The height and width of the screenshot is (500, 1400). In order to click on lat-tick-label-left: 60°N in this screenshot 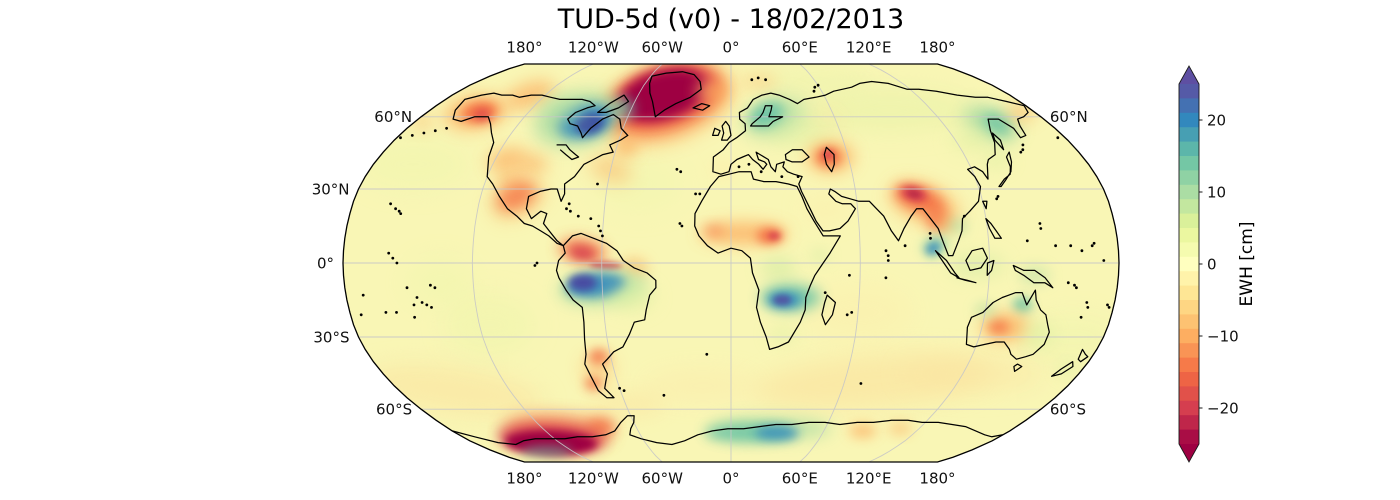, I will do `click(393, 117)`.